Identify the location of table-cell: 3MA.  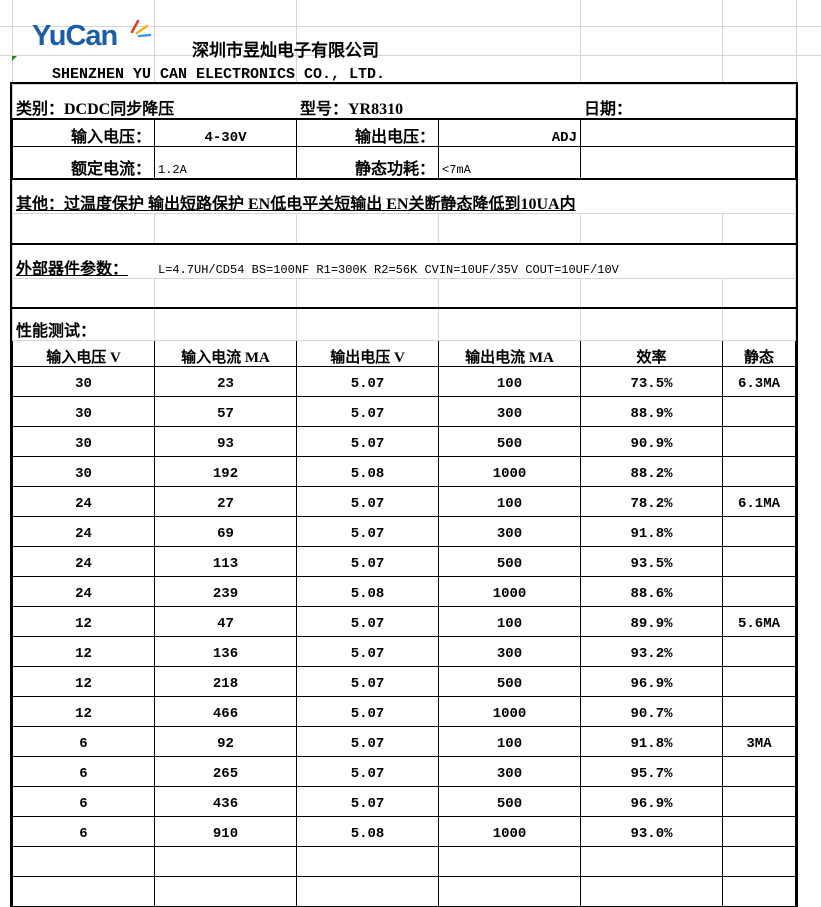
(759, 741).